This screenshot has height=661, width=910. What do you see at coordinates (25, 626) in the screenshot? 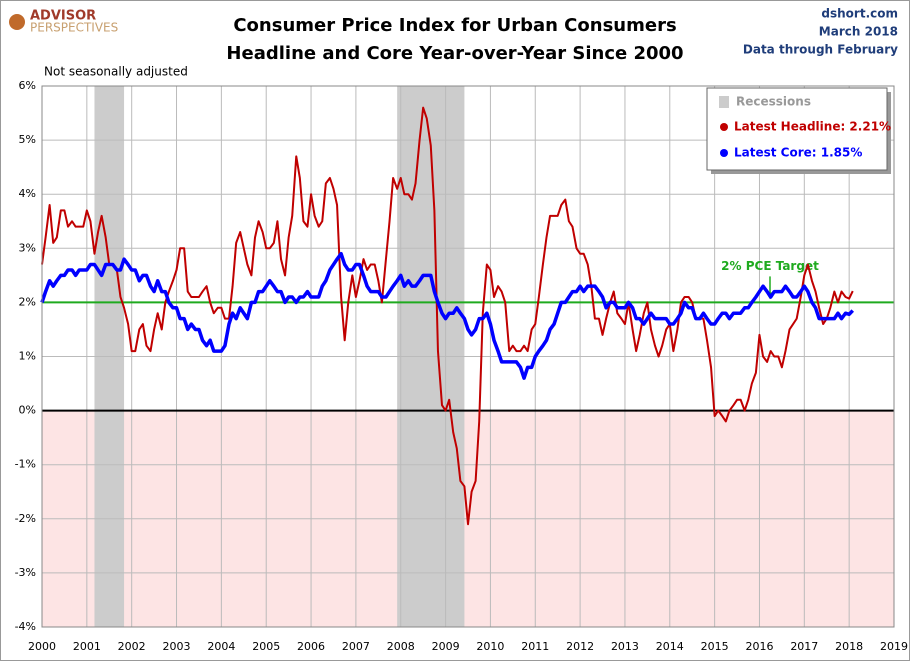
I see `y-tick-label: -4%` at bounding box center [25, 626].